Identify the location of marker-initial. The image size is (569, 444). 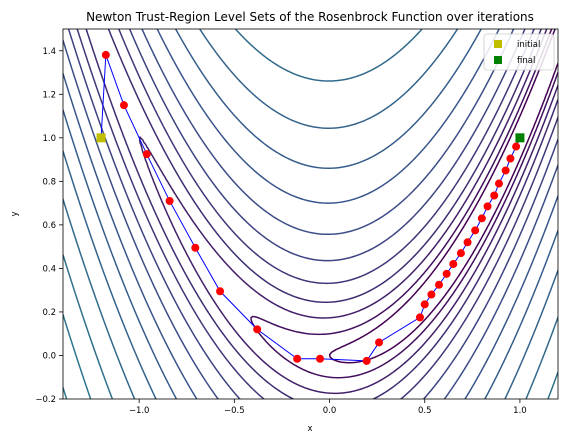
(101, 138).